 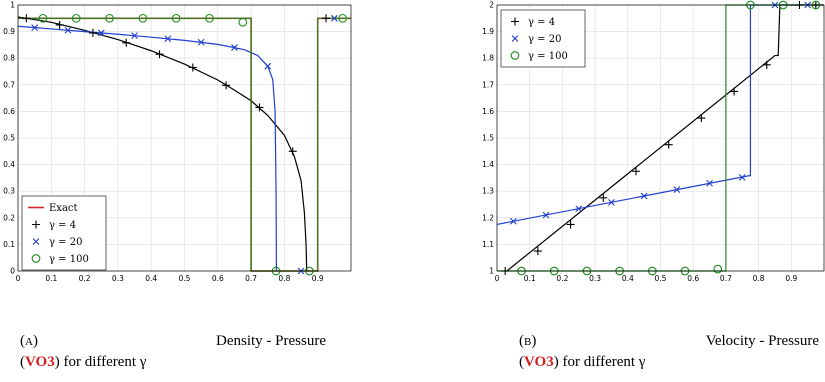 What do you see at coordinates (661, 278) in the screenshot?
I see `velocity-x-tick-label: 0.5` at bounding box center [661, 278].